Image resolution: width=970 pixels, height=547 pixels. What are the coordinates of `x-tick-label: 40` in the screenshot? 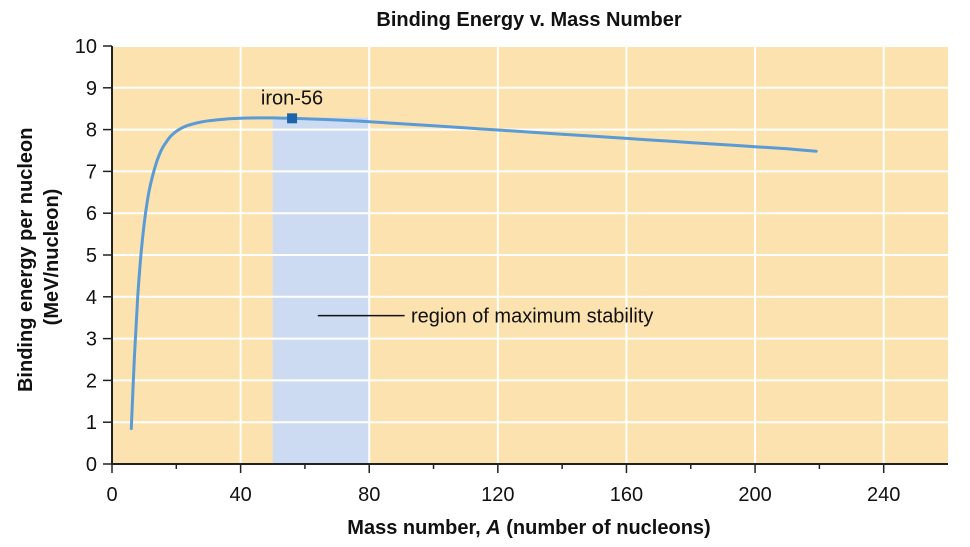 It's located at (240, 495).